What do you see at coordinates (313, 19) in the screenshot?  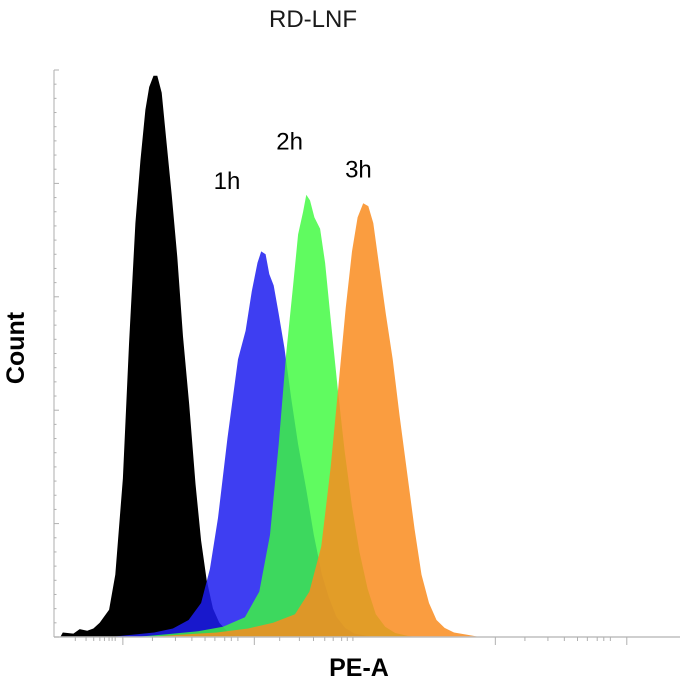 I see `chart-title: RD-LNF` at bounding box center [313, 19].